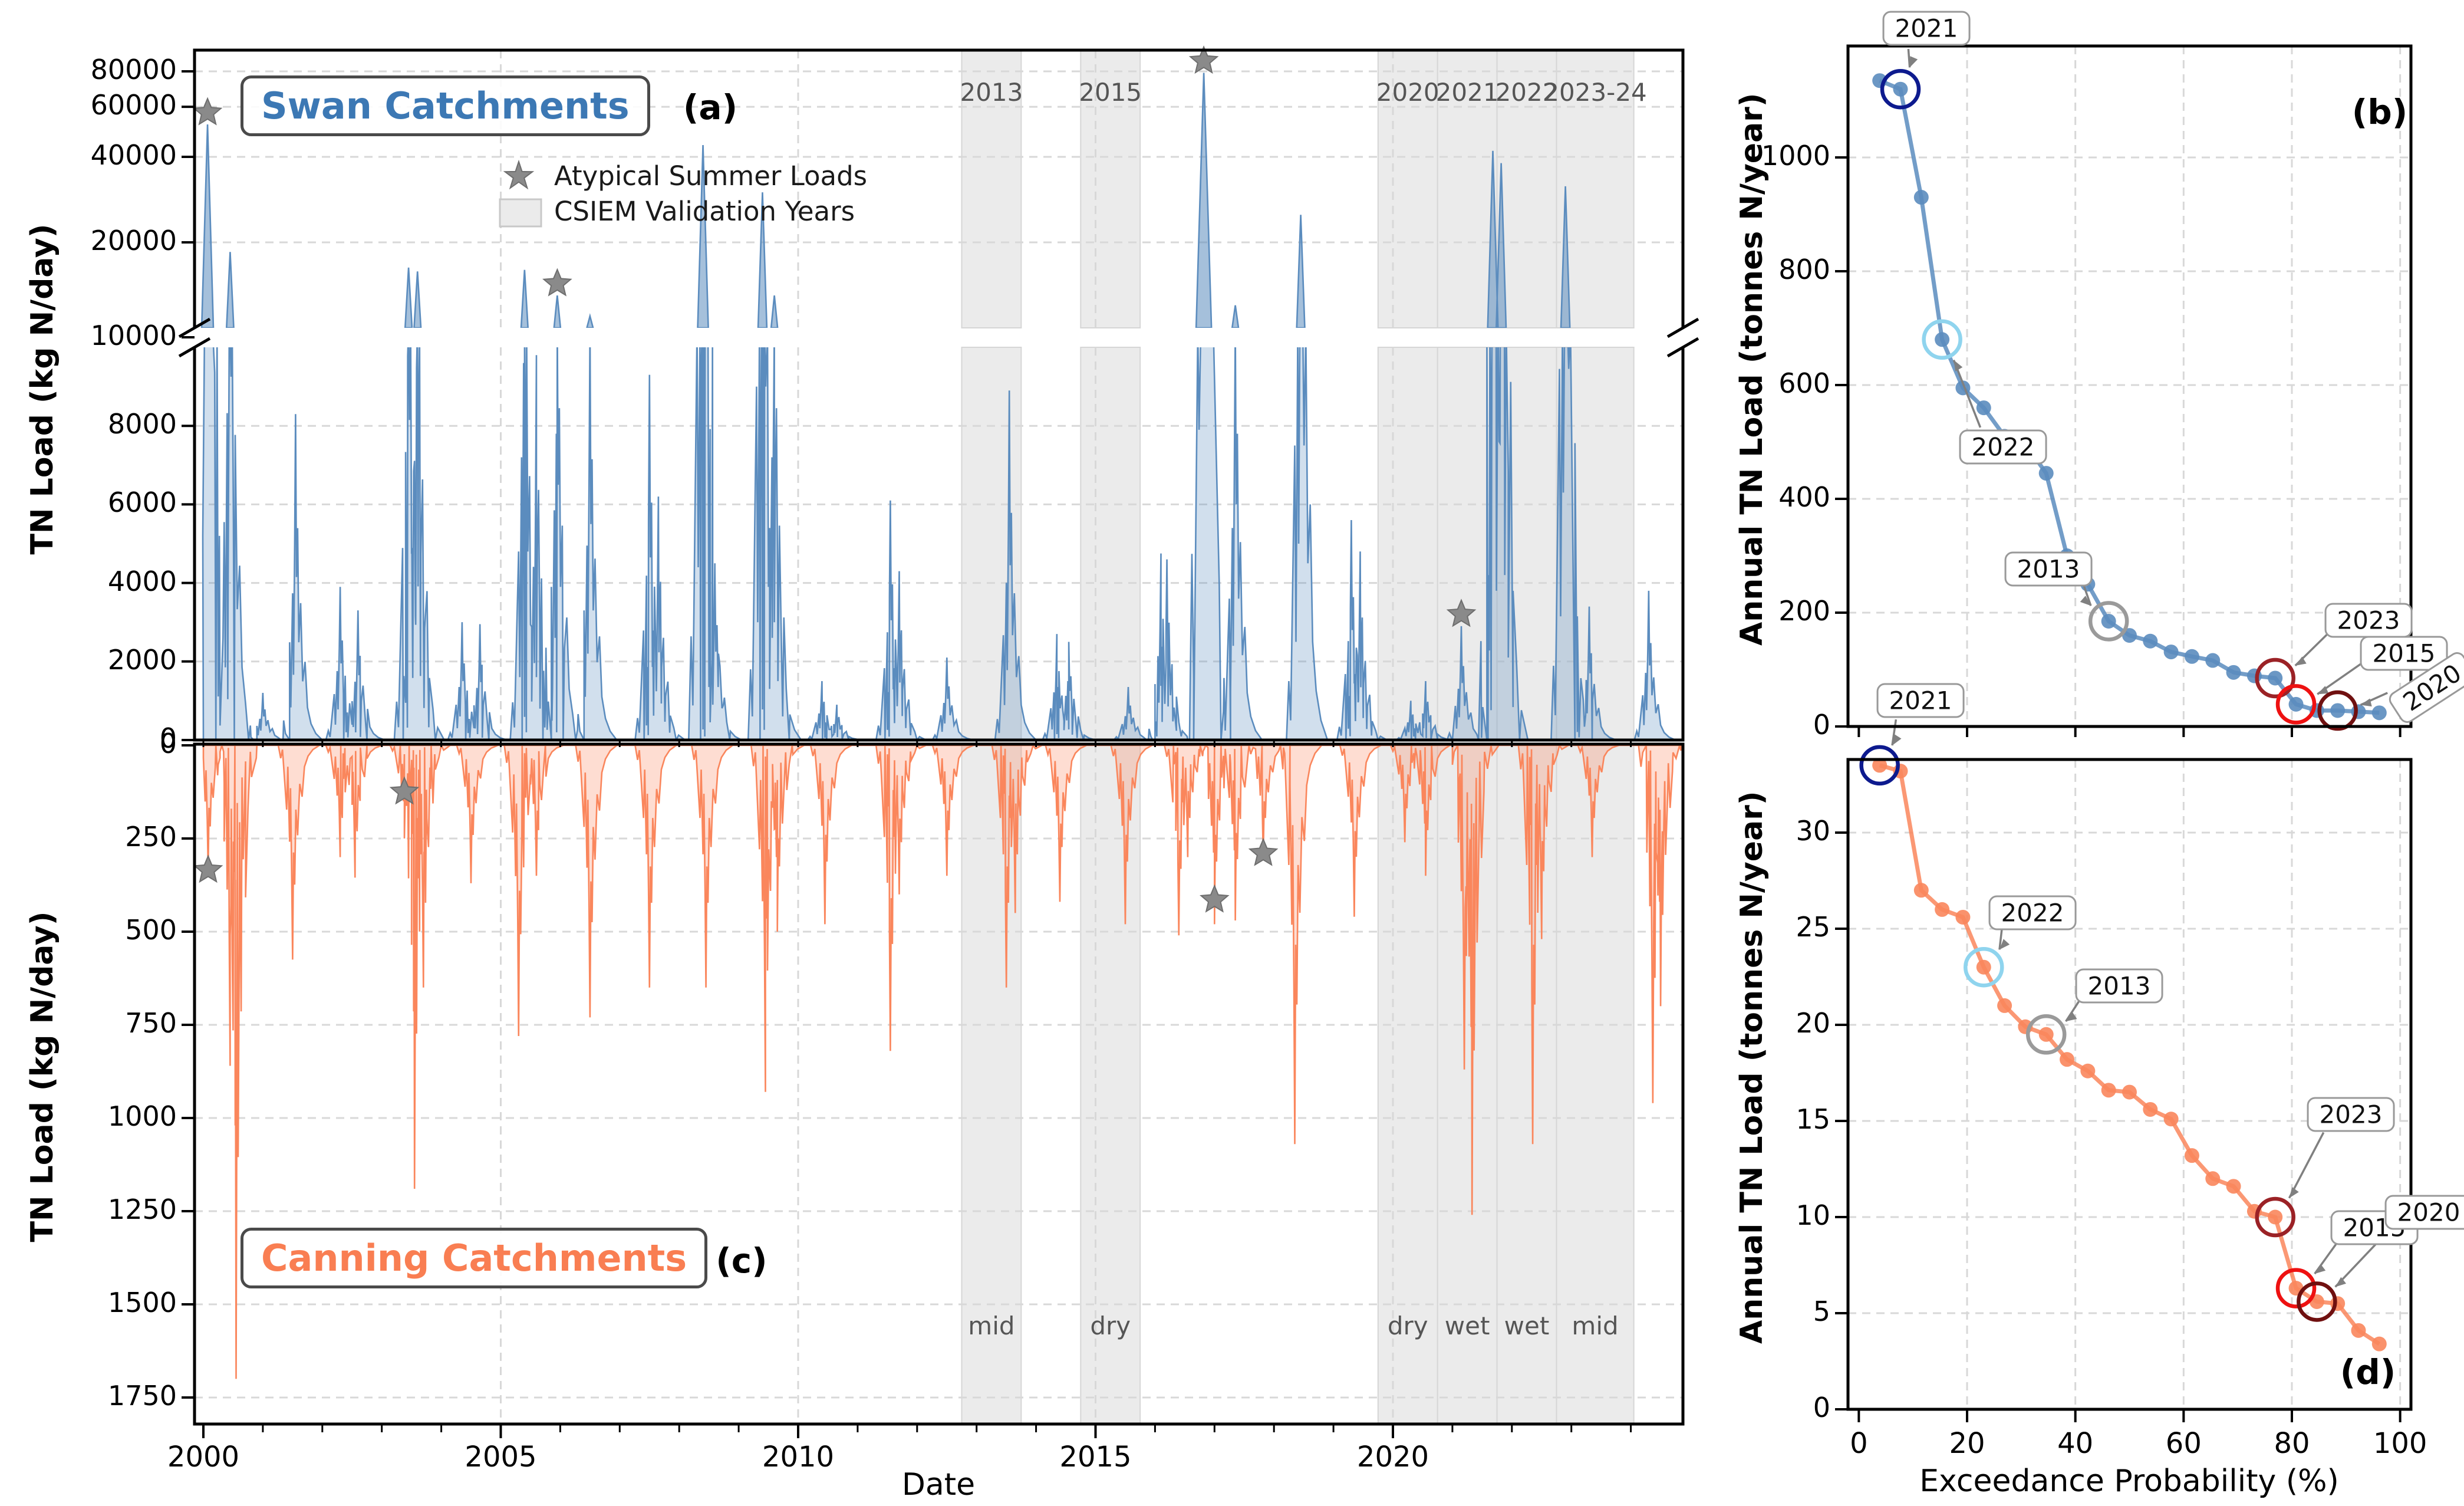 The image size is (2464, 1506). Describe the element at coordinates (1804, 383) in the screenshot. I see `ytick-b-600: 600` at that location.